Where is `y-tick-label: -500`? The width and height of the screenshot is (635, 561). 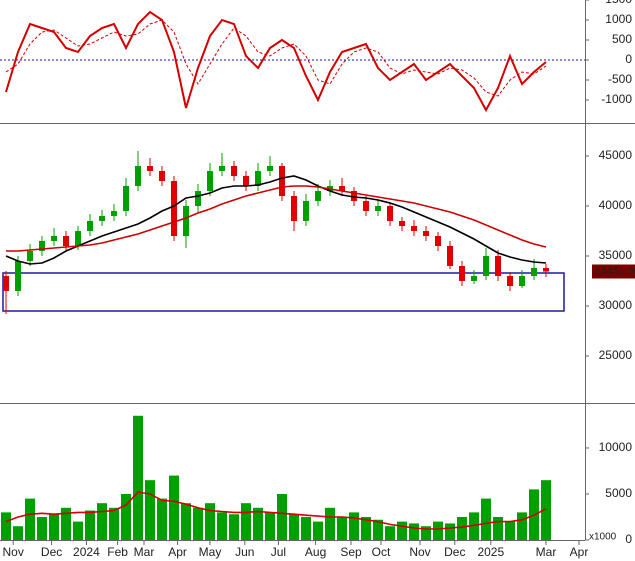 y-tick-label: -500 is located at coordinates (620, 79).